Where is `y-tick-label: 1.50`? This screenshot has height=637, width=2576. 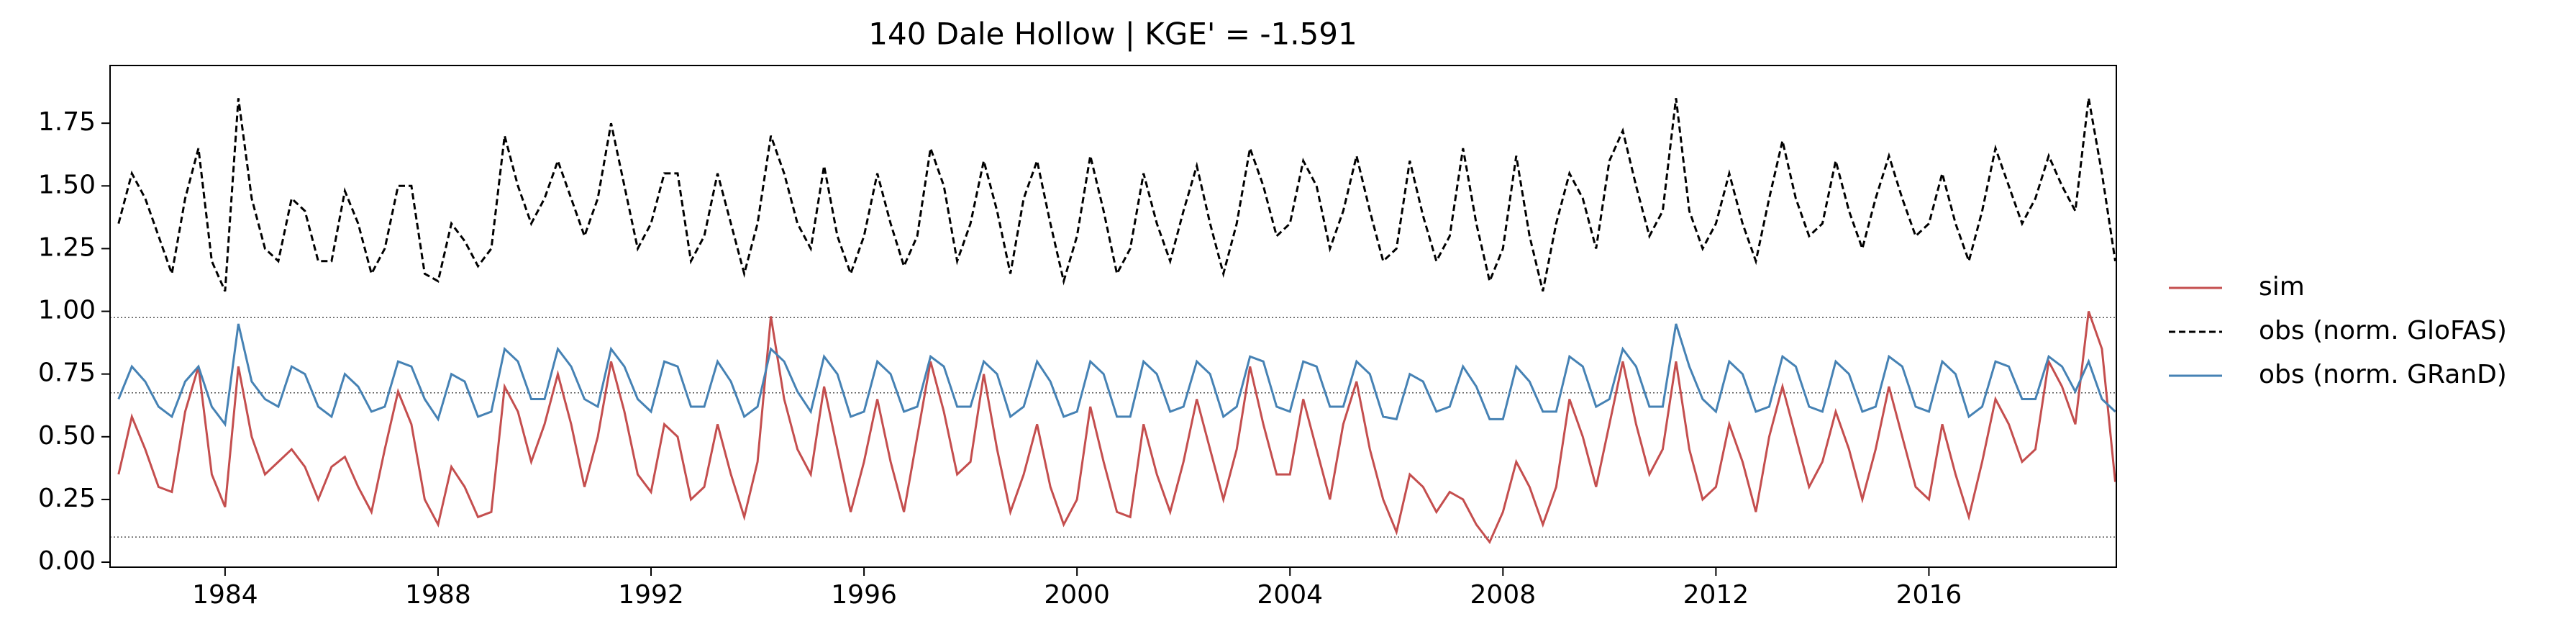
y-tick-label: 1.50 is located at coordinates (67, 185).